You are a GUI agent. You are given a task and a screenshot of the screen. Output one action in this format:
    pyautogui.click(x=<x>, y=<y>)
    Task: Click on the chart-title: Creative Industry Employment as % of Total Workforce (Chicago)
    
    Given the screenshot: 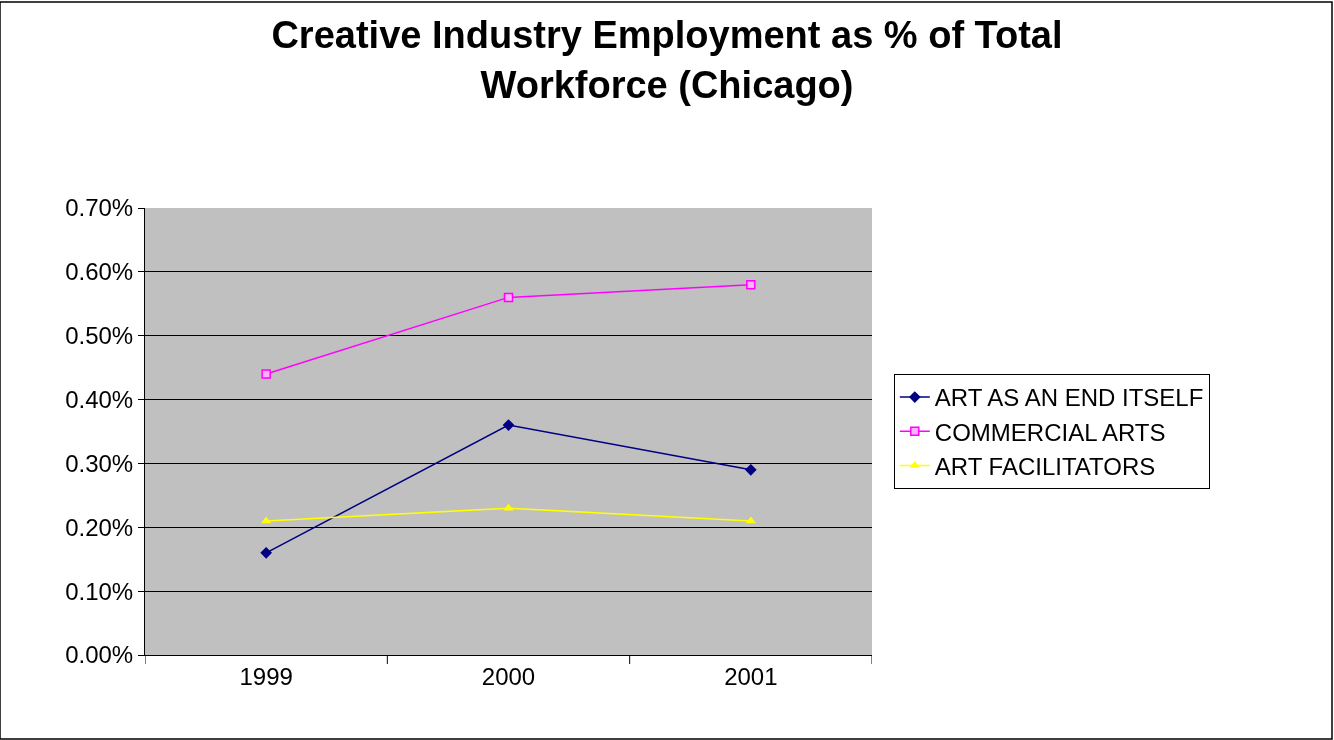 What is the action you would take?
    pyautogui.click(x=667, y=60)
    